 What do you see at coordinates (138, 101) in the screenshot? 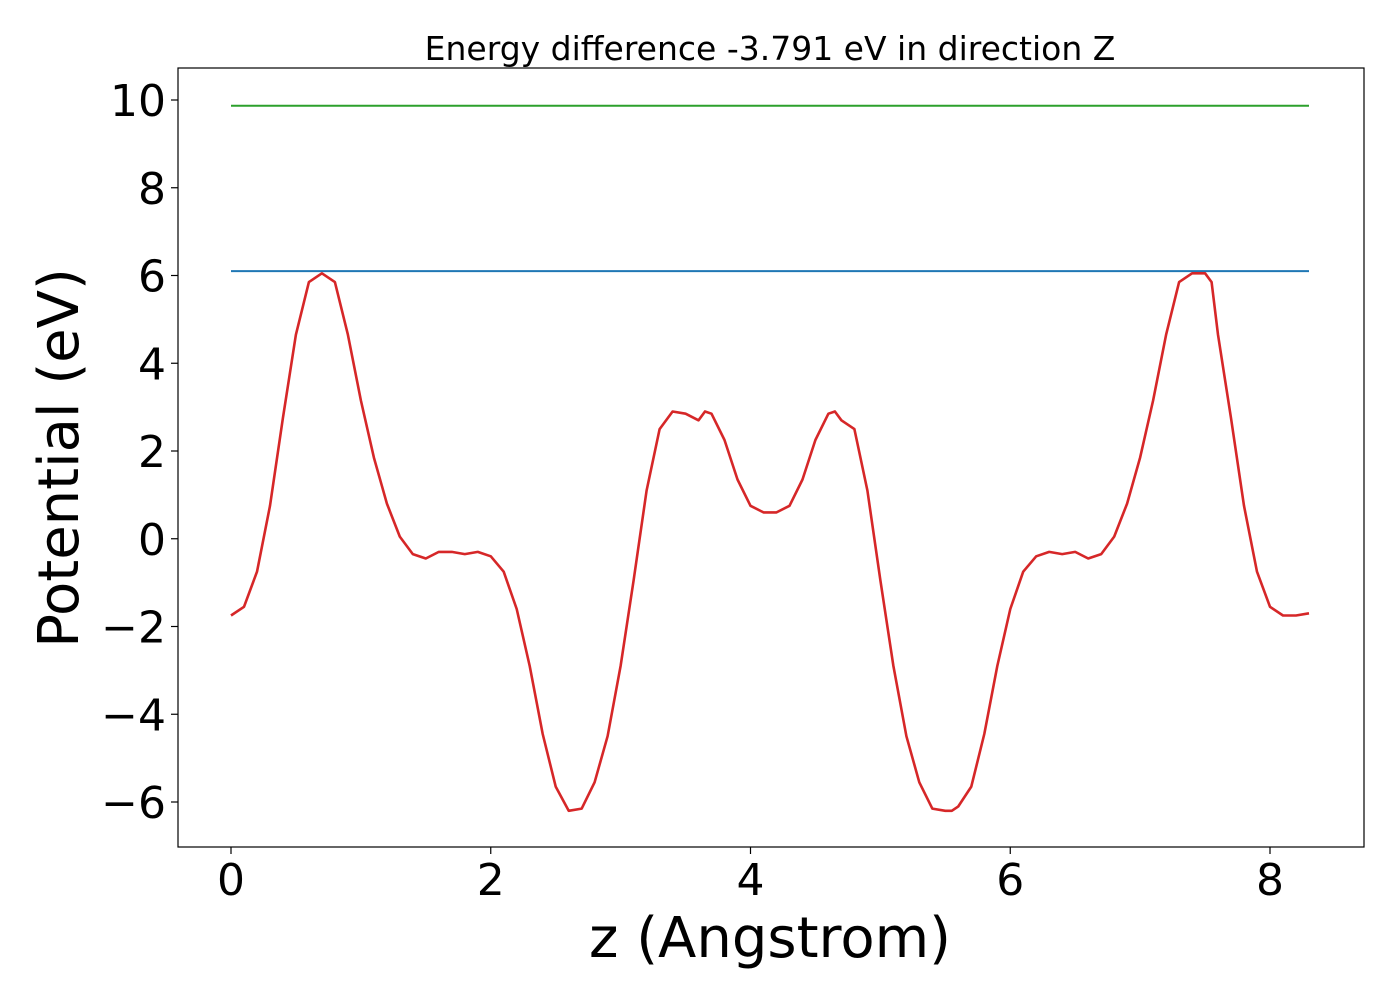
I see `y-tick-label: 10` at bounding box center [138, 101].